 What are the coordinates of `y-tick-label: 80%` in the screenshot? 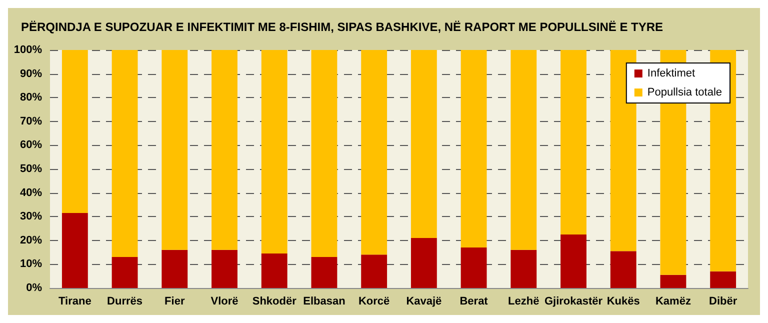 It's located at (31, 98).